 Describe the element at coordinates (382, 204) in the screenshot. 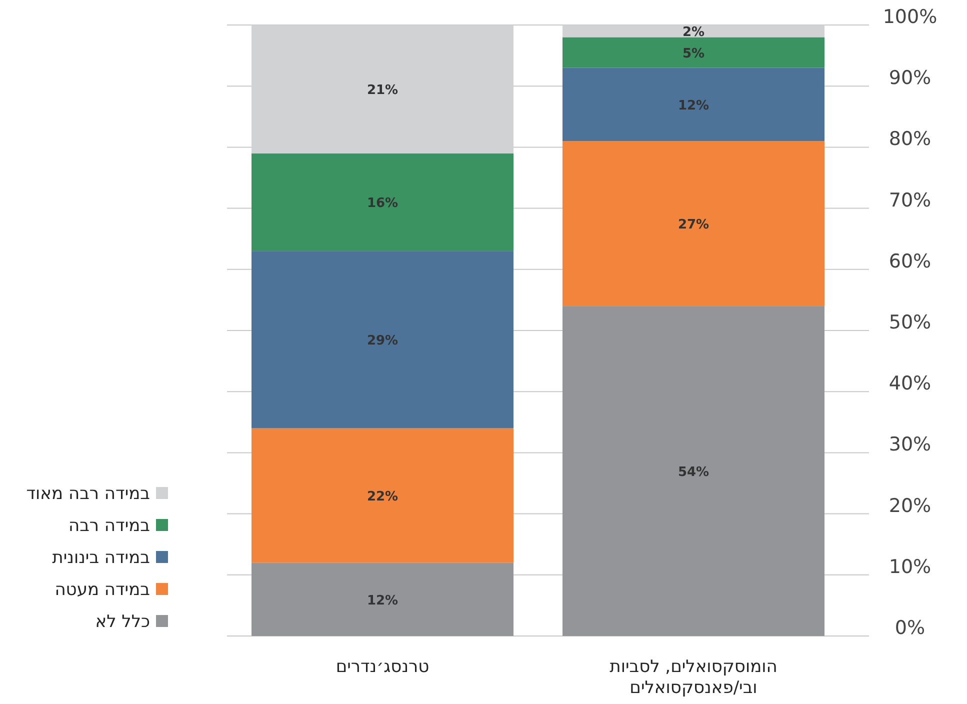

I see `data-label: 16%` at that location.